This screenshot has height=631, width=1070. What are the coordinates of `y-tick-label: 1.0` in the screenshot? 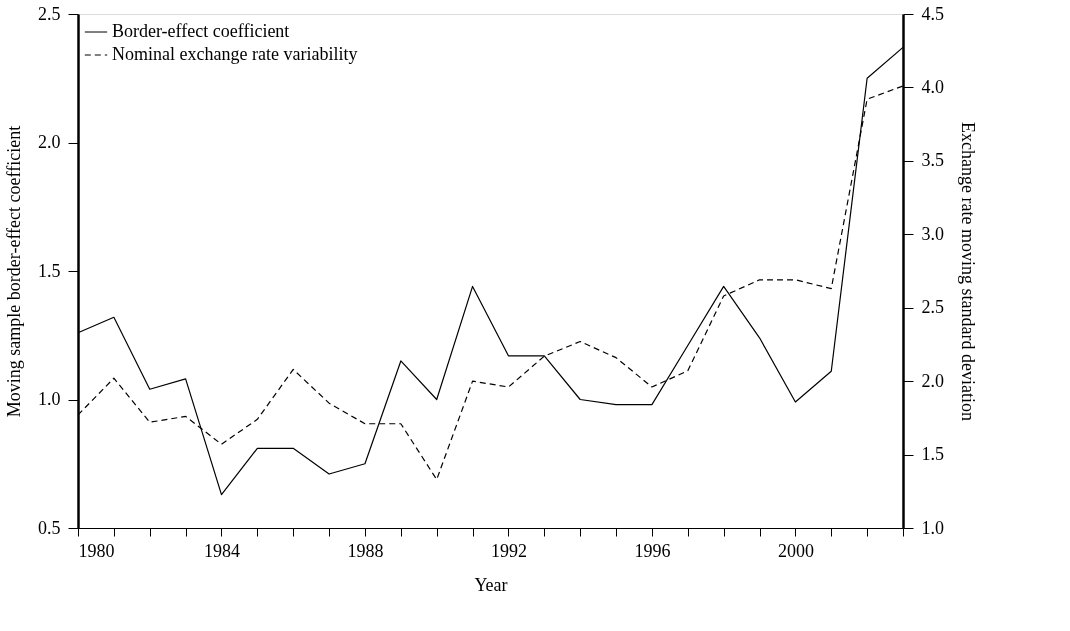 It's located at (49, 399).